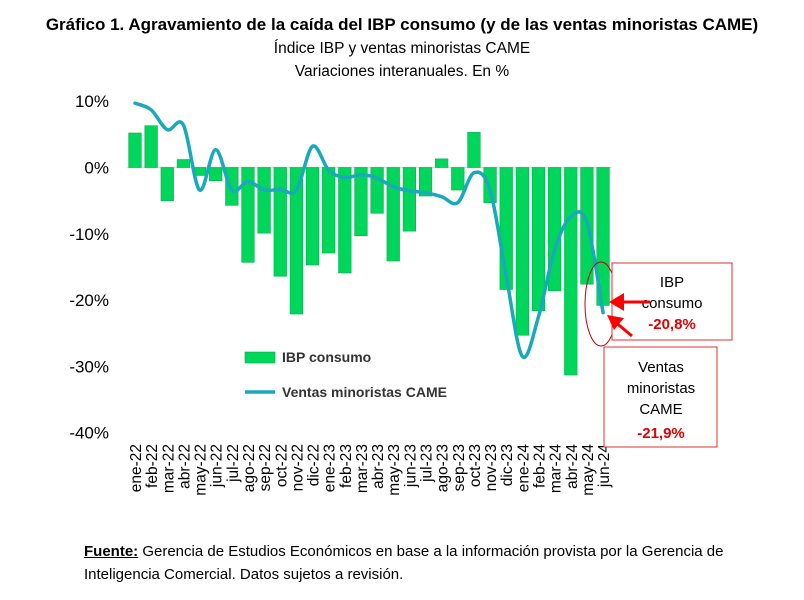 Image resolution: width=804 pixels, height=600 pixels. I want to click on annotation-box-came, so click(660, 397).